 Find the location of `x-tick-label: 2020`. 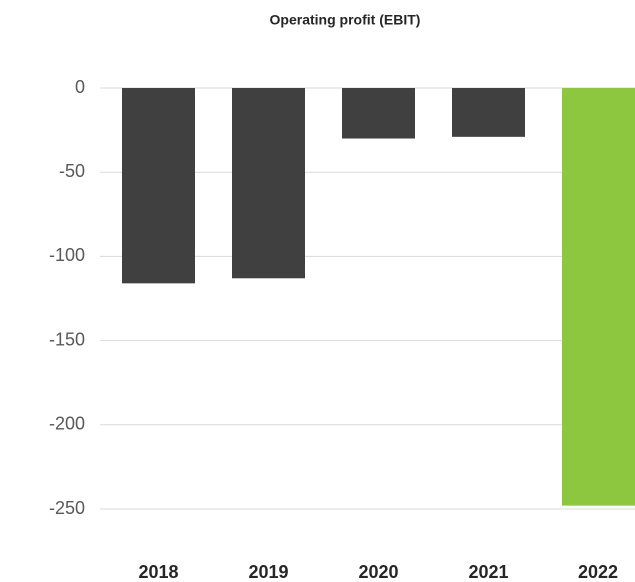

x-tick-label: 2020 is located at coordinates (378, 572).